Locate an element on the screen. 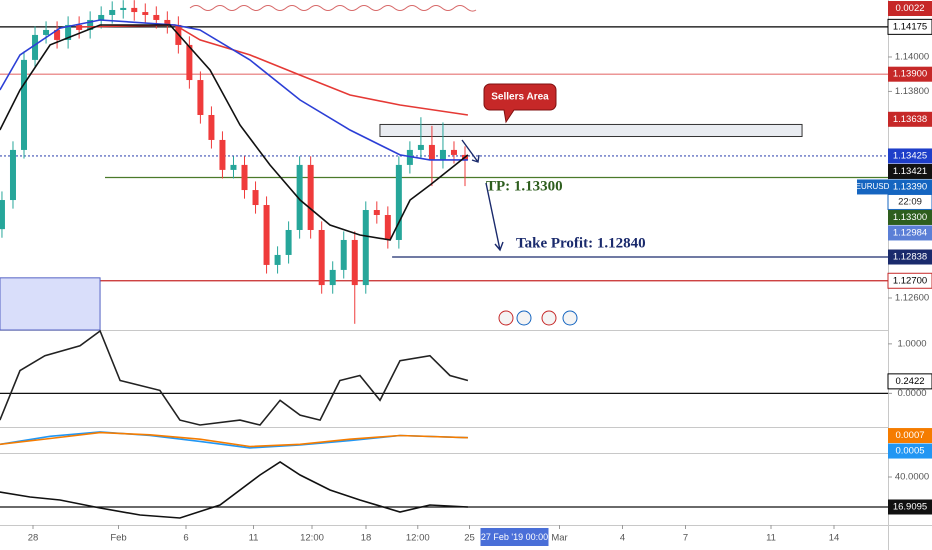 This screenshot has width=932, height=550. price-label: 1.13638 is located at coordinates (910, 119).